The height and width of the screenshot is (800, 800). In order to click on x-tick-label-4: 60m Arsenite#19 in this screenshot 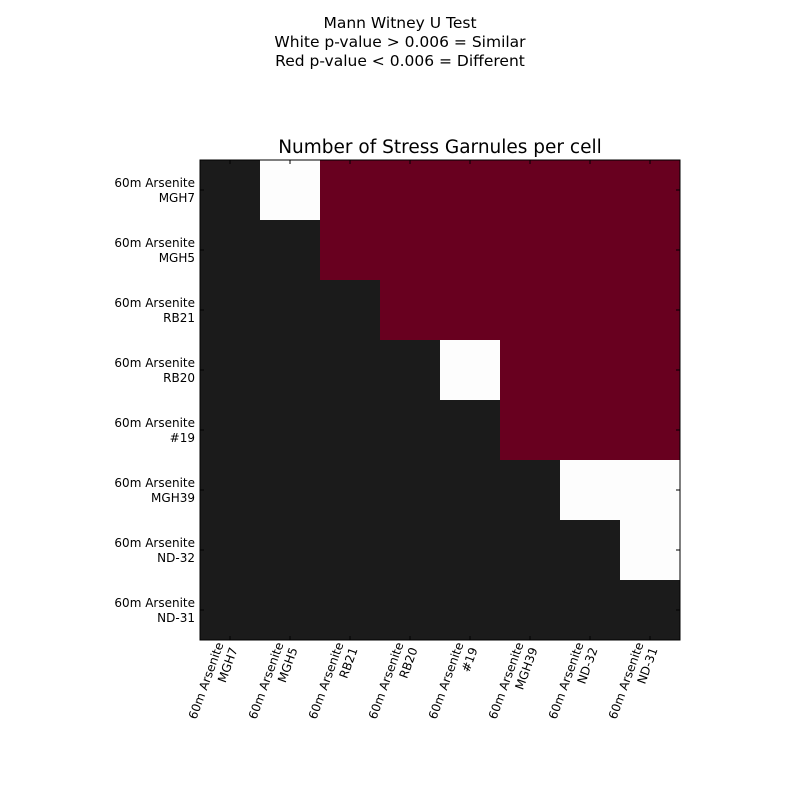, I will do `click(453, 683)`.